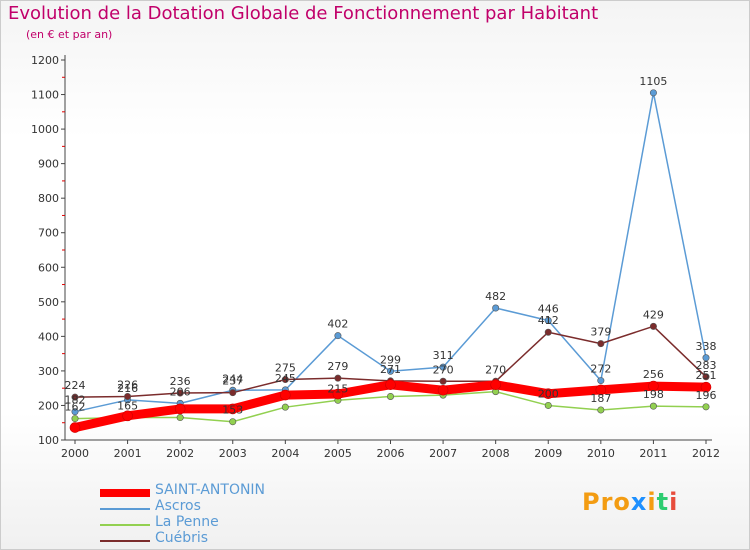 Image resolution: width=750 pixels, height=550 pixels. Describe the element at coordinates (127, 384) in the screenshot. I see `data-label: 226` at that location.